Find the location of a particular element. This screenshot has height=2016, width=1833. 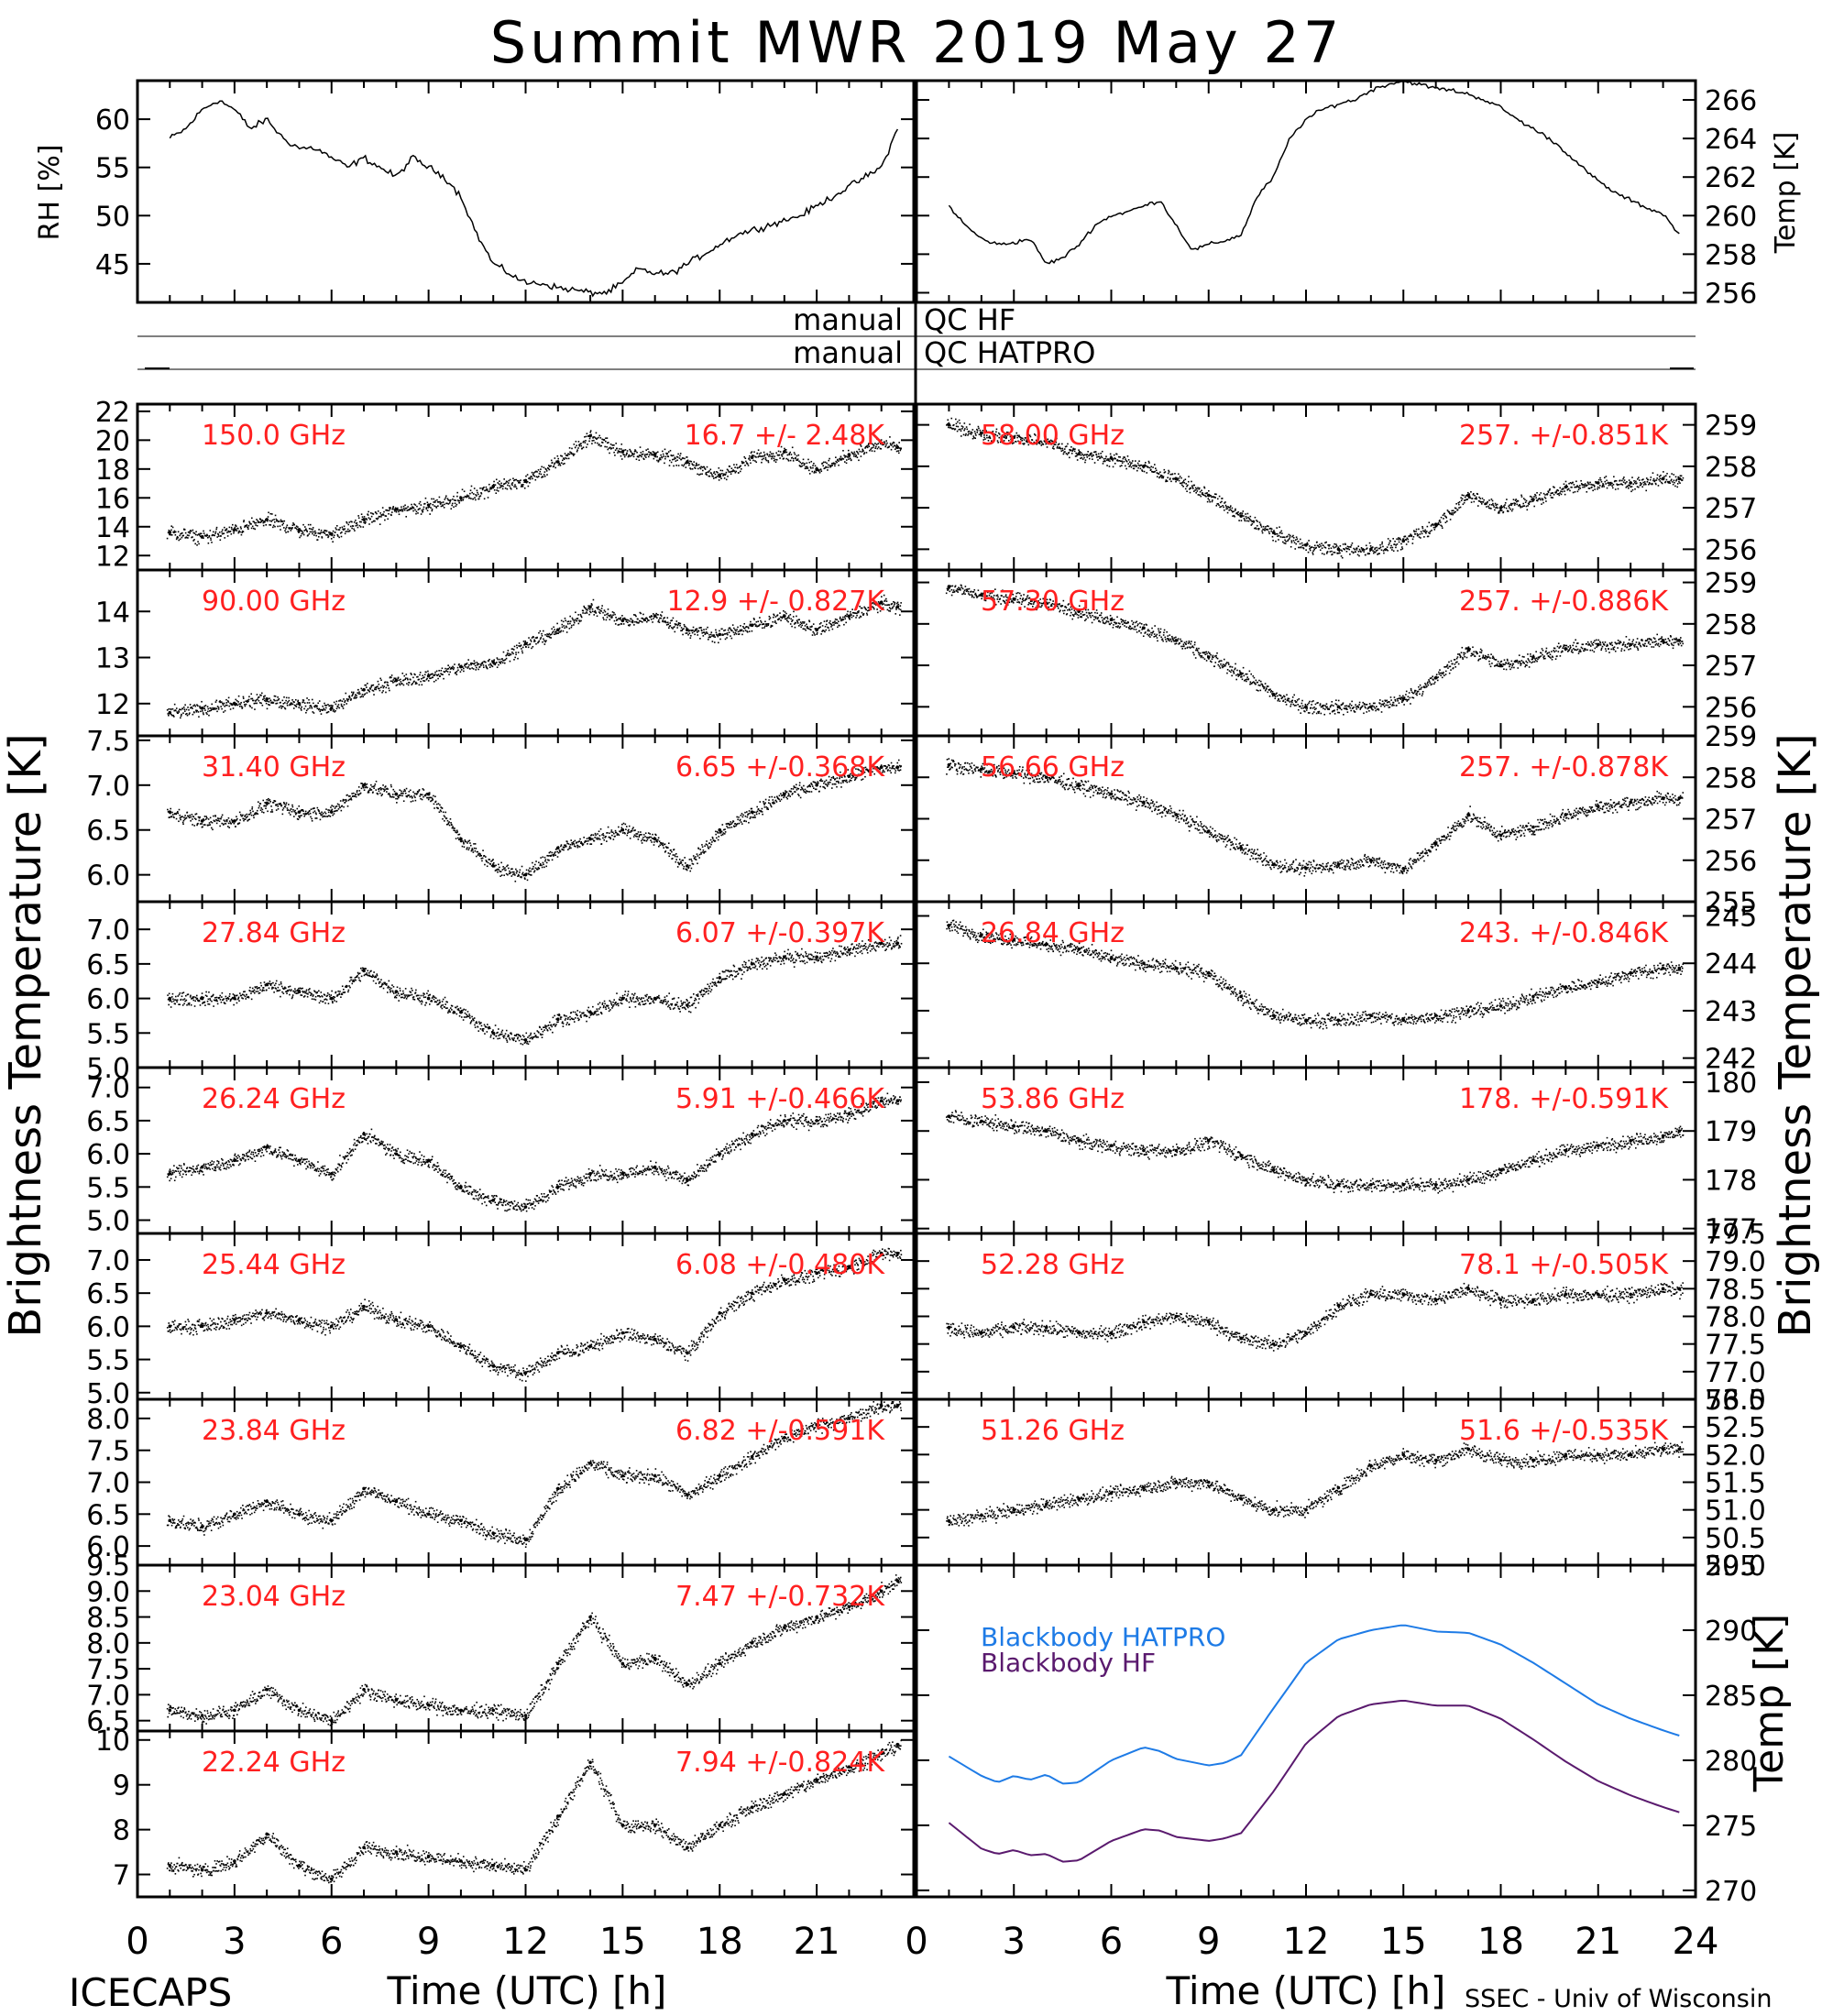

ch5228-ytick-label: 77.5 is located at coordinates (1735, 1346).